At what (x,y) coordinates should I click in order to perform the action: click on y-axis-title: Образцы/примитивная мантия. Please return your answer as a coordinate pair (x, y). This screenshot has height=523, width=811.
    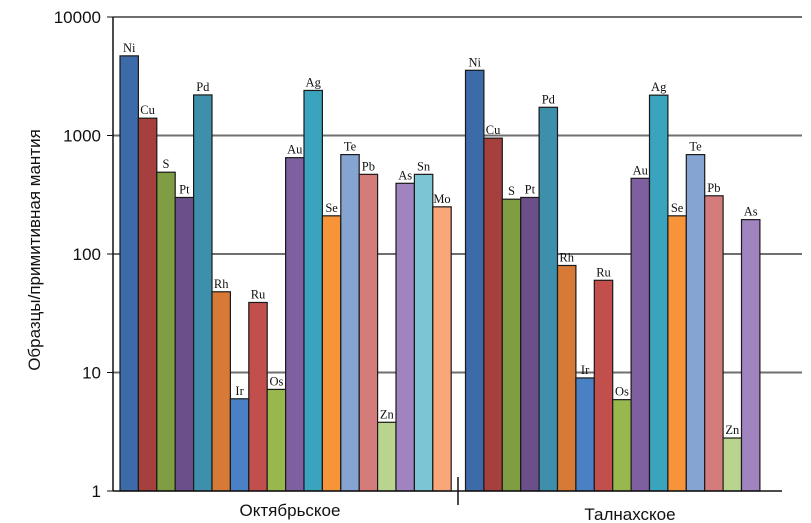
    Looking at the image, I should click on (34, 250).